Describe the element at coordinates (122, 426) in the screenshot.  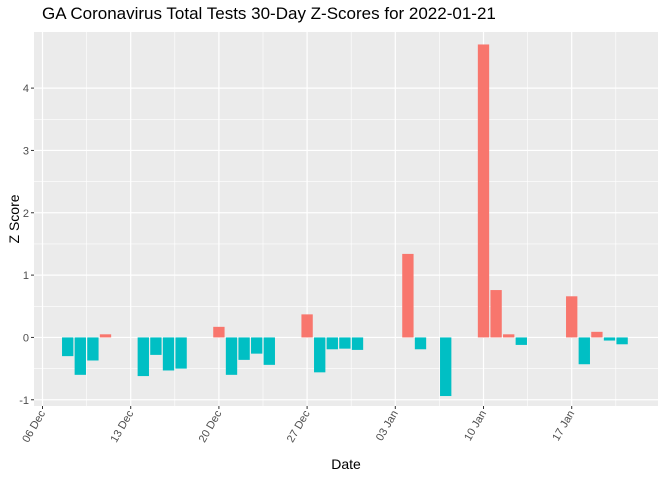
I see `x-tick-label: 13 Dec` at that location.